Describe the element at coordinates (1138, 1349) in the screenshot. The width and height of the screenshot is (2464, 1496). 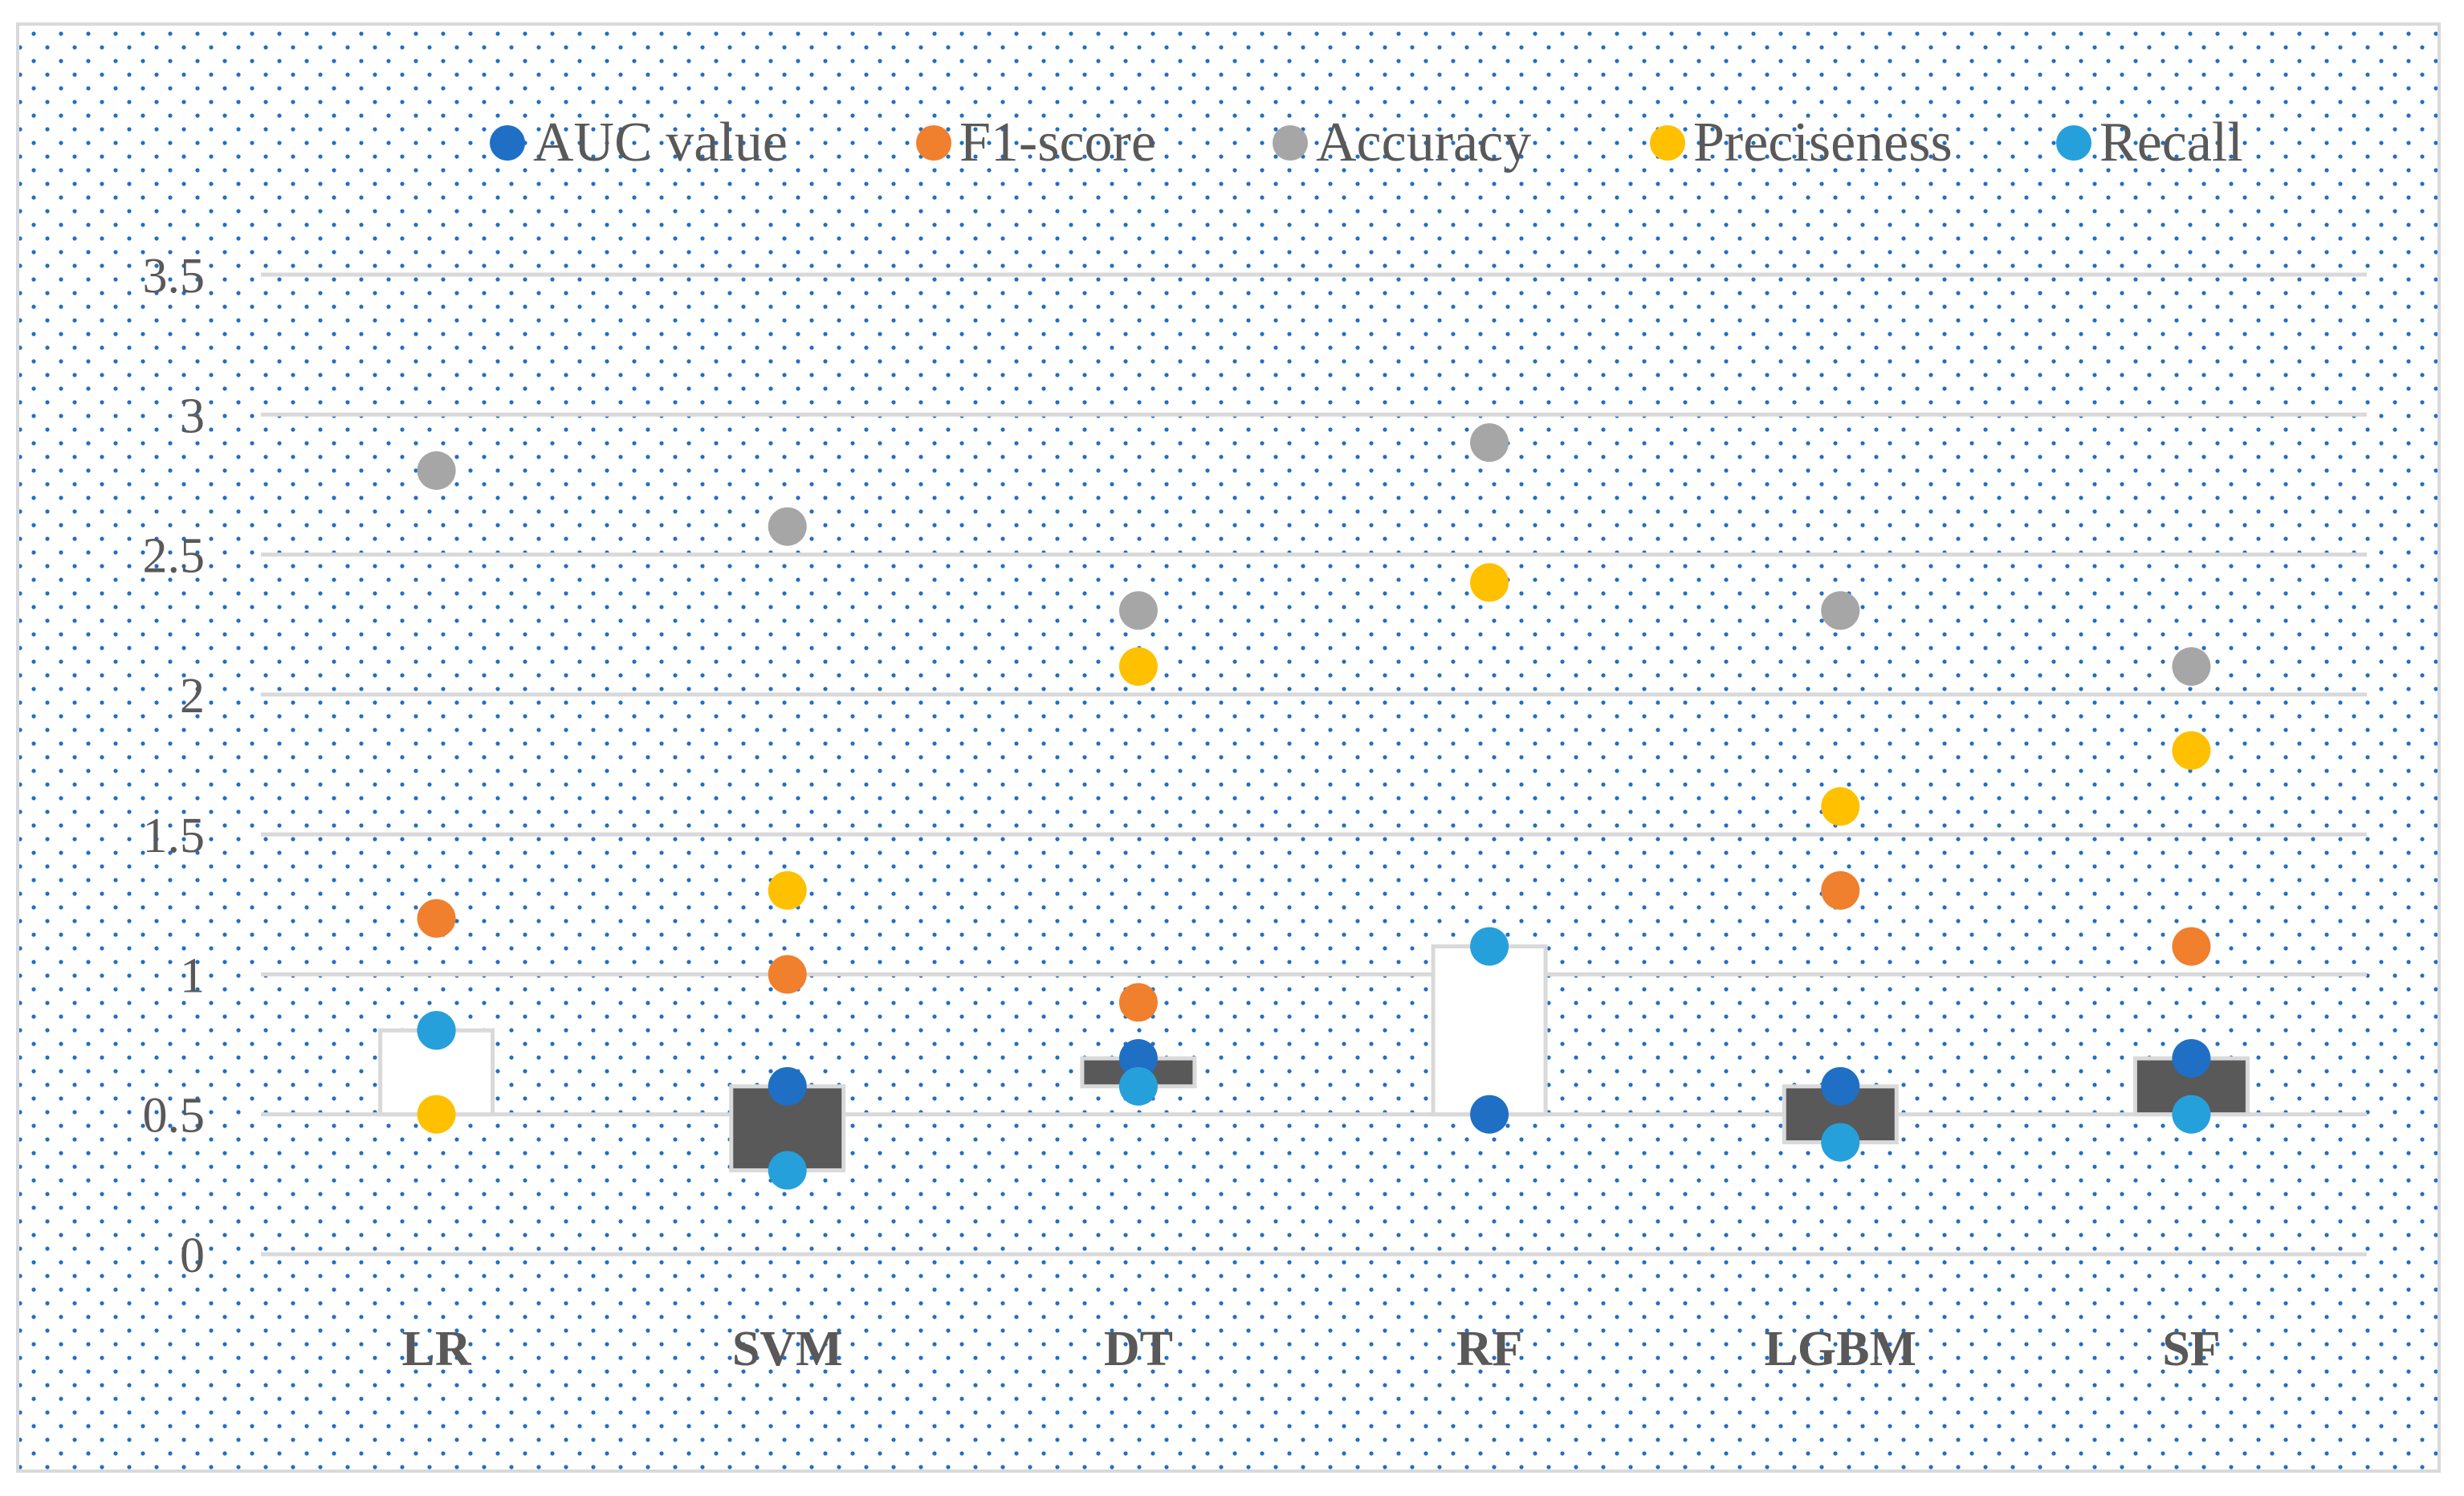
I see `x-tick-label: DT` at that location.